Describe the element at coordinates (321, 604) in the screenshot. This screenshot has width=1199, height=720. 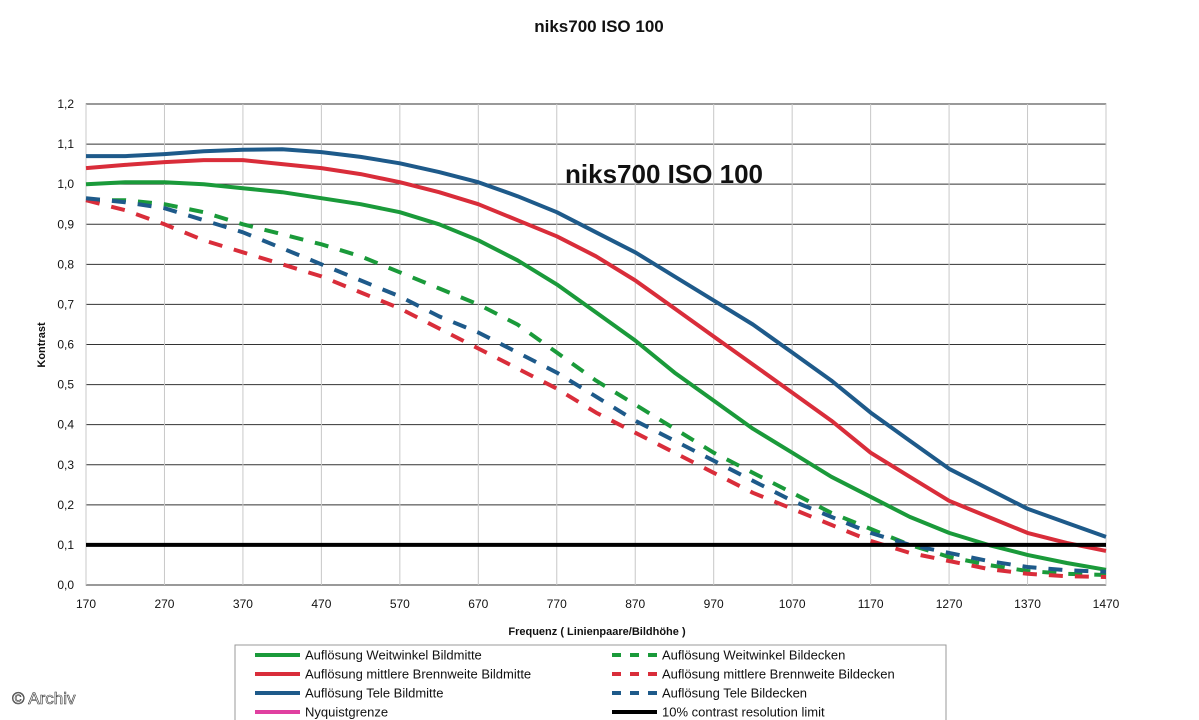
I see `x-tick-label: 470` at that location.